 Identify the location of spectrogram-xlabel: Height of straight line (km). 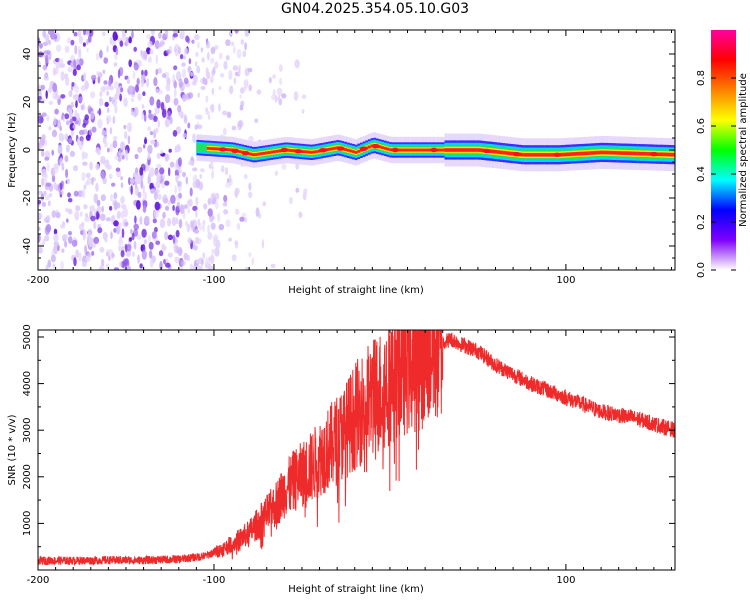
(356, 290).